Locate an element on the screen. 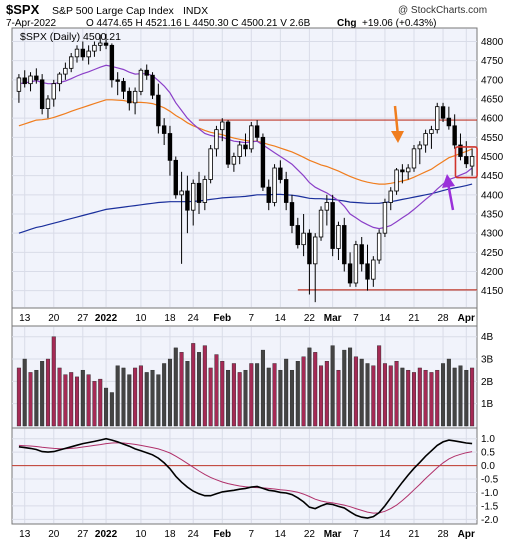 The image size is (523, 546). volume-y-ticks: 1B 2B 3B 4B is located at coordinates (487, 371).